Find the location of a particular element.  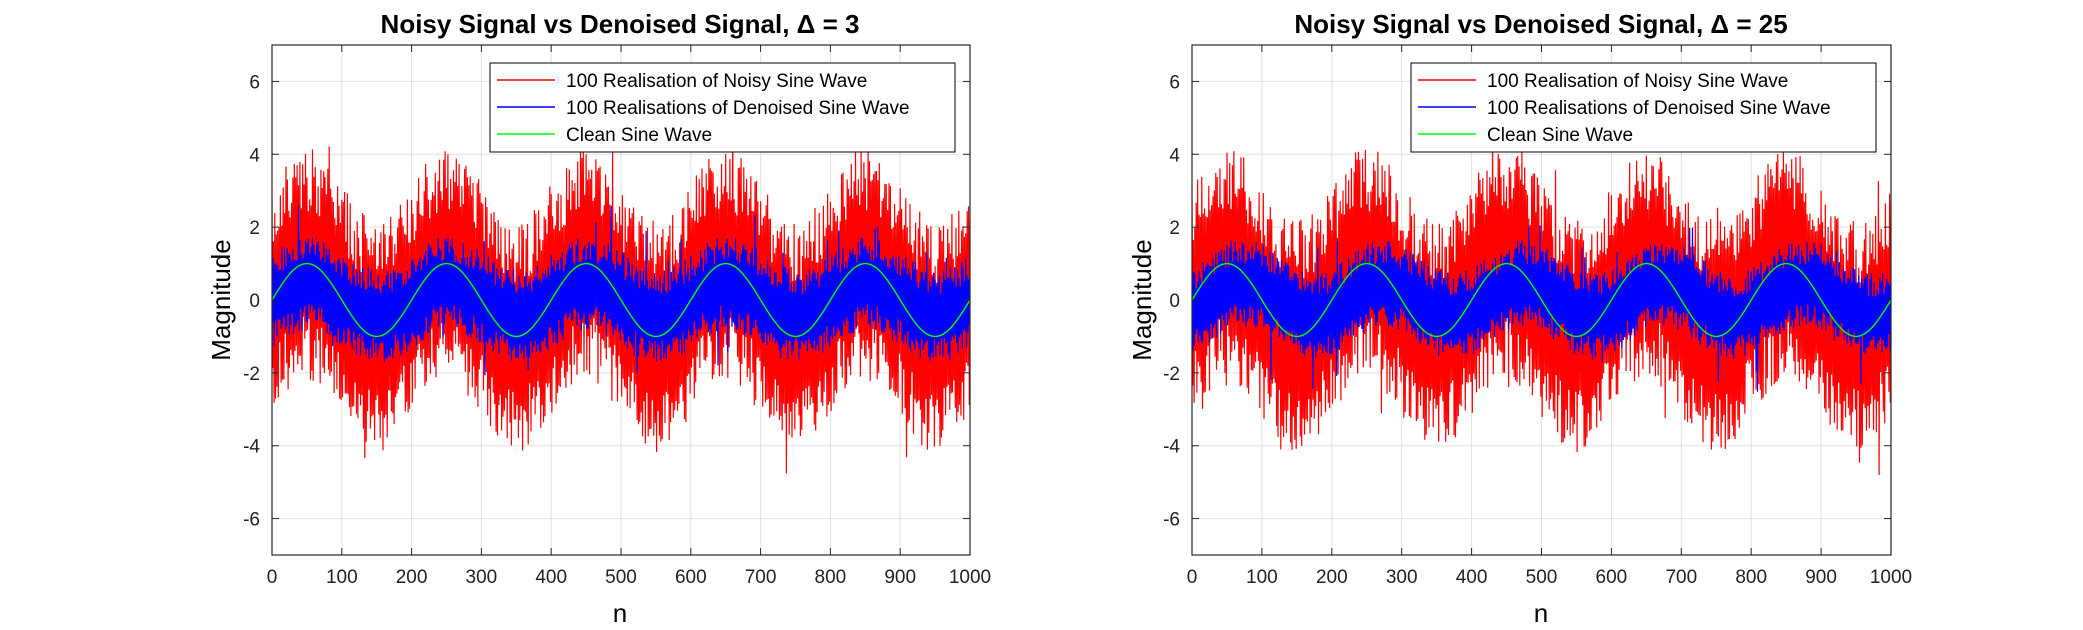

chart-title: Noisy Signal vs Denoised Signal, Δ = 3 is located at coordinates (620, 24).